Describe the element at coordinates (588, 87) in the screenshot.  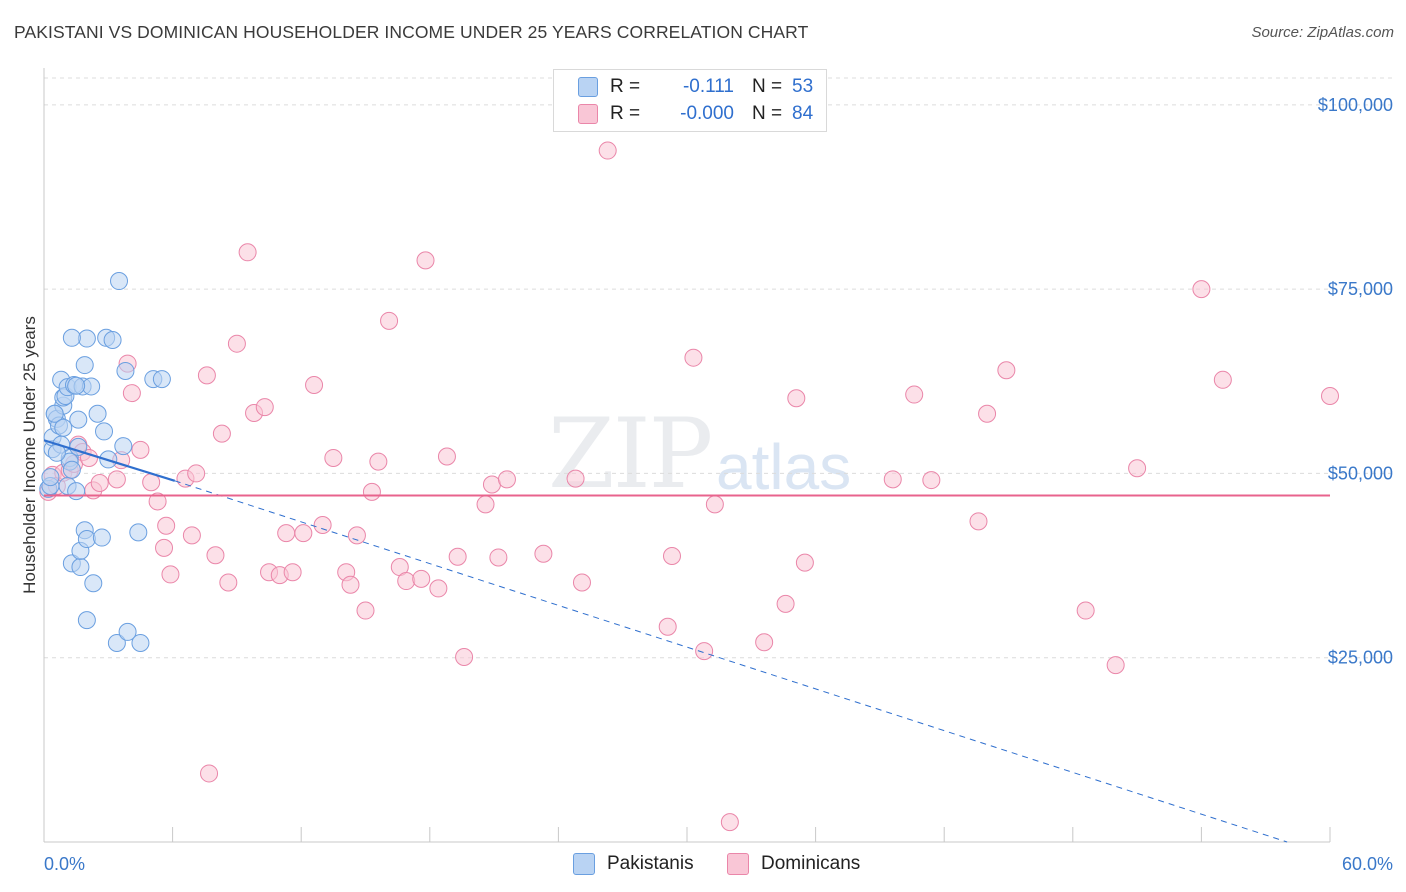
I see `pakistanis-swatch` at that location.